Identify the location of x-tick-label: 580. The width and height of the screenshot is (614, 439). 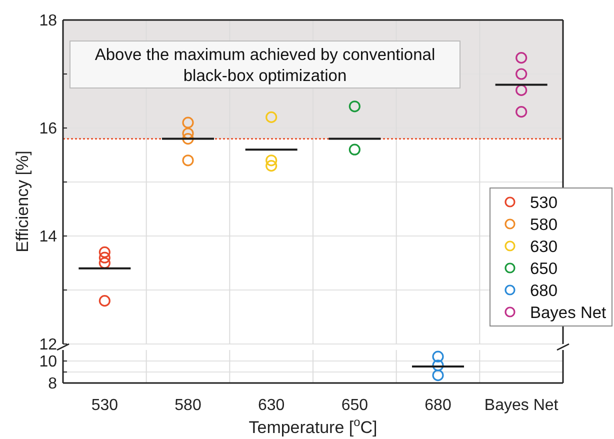
(188, 405).